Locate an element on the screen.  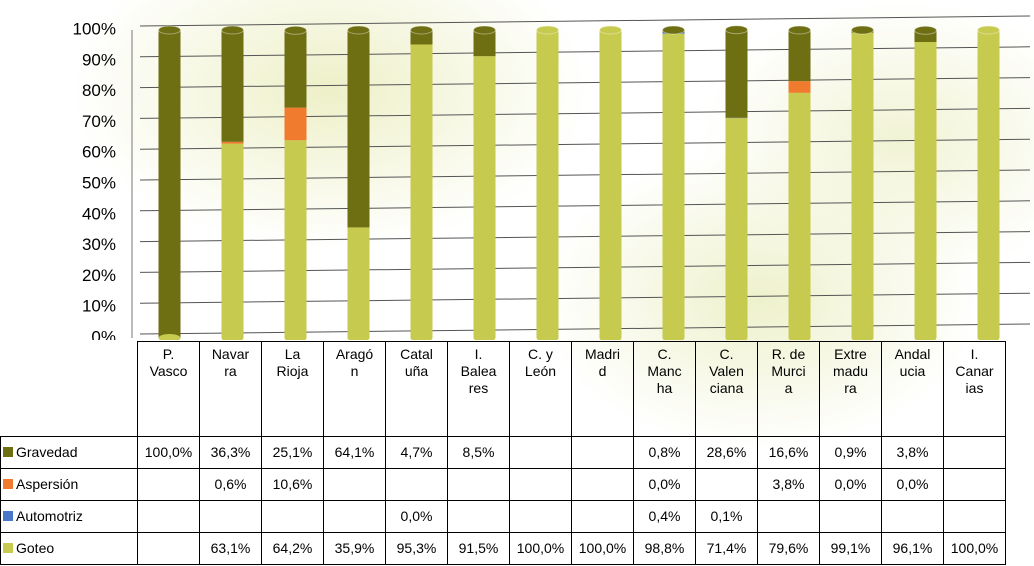
category-label: Catal uña is located at coordinates (416, 389).